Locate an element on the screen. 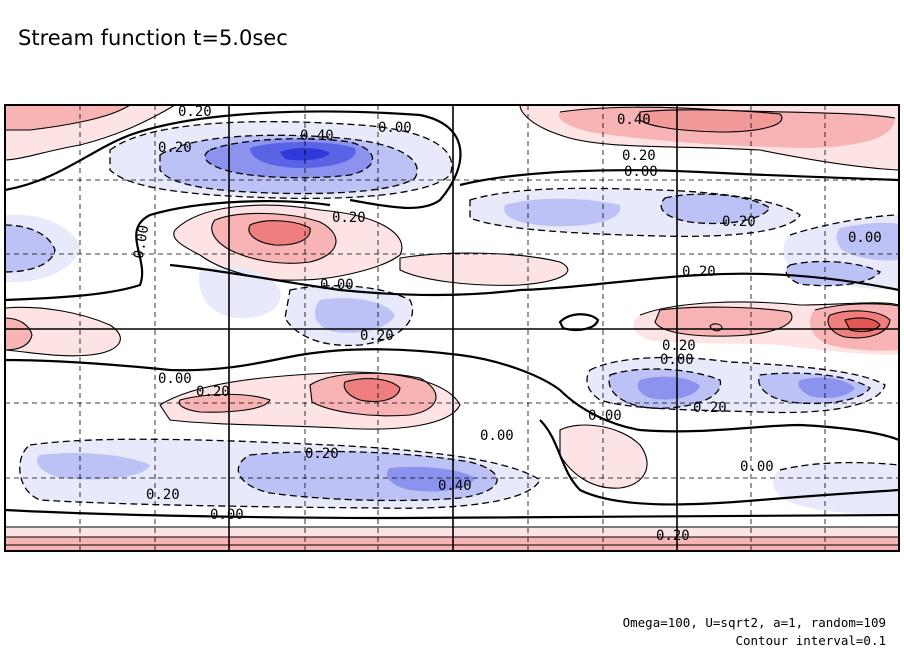 This screenshot has width=904, height=654. chart-title: Stream function t=5.0sec is located at coordinates (153, 38).